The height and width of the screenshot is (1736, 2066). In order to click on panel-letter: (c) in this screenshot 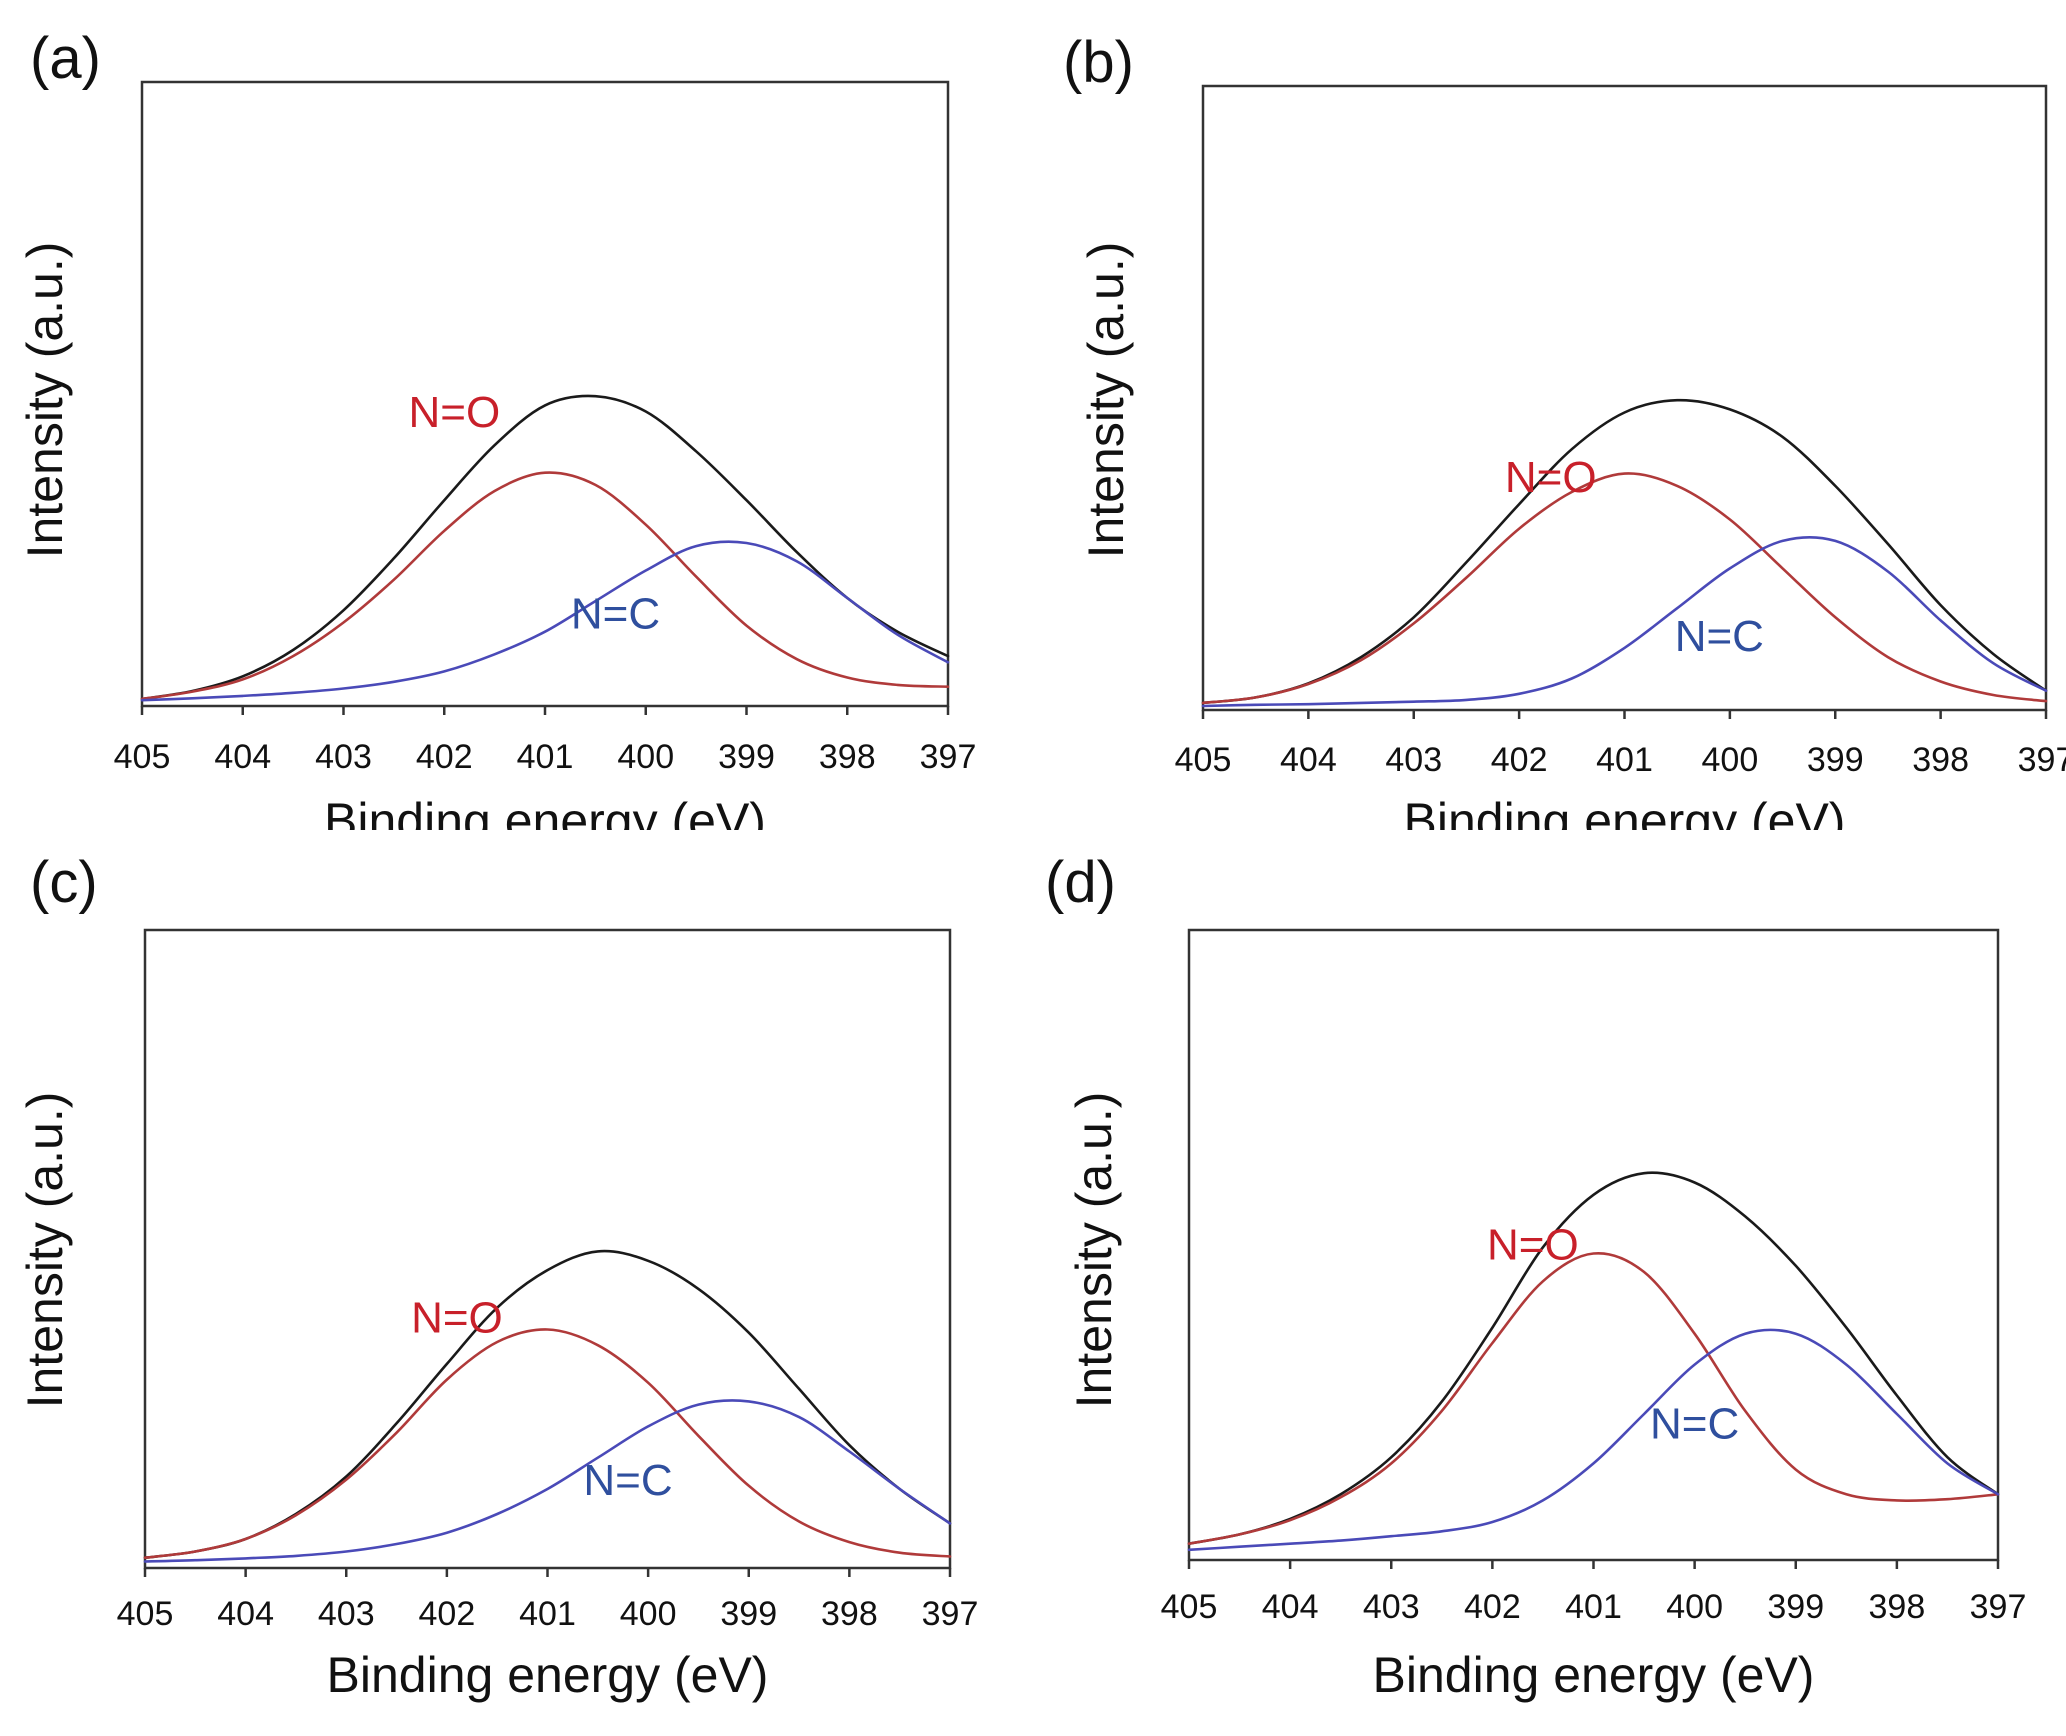, I will do `click(64, 882)`.